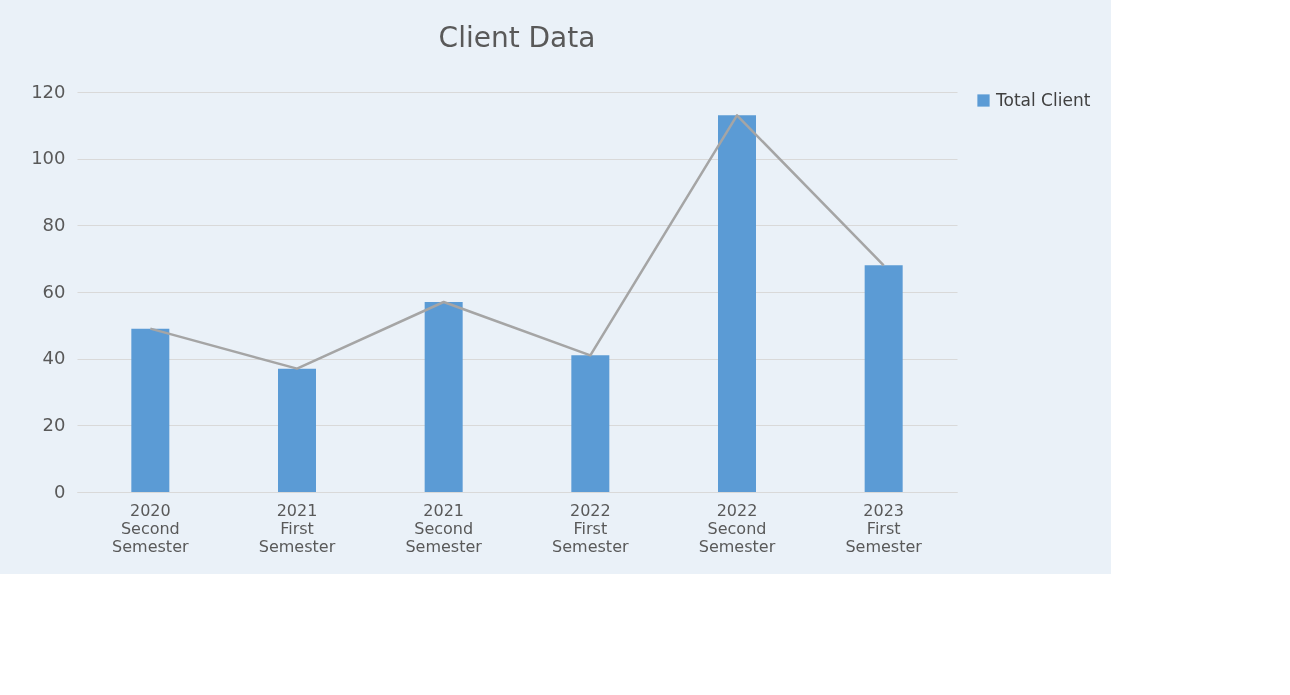 The image size is (1290, 695). I want to click on y-tick-label: 0, so click(60, 491).